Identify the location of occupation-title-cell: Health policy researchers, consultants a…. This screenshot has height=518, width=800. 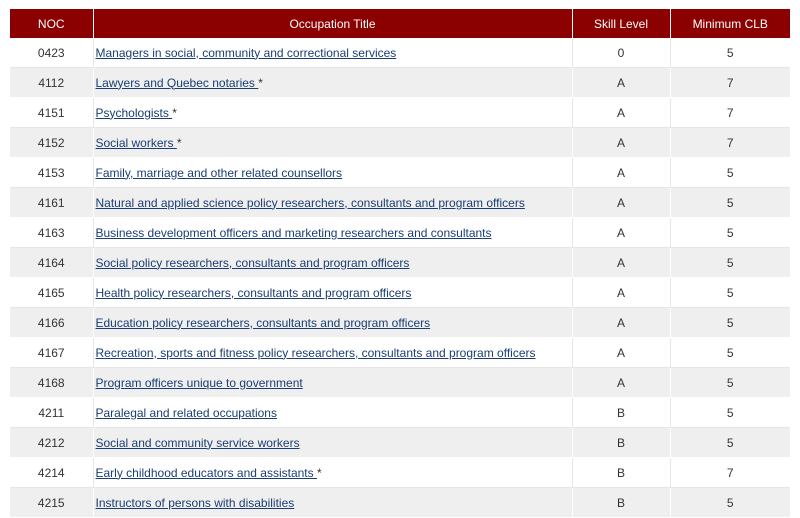
(333, 292).